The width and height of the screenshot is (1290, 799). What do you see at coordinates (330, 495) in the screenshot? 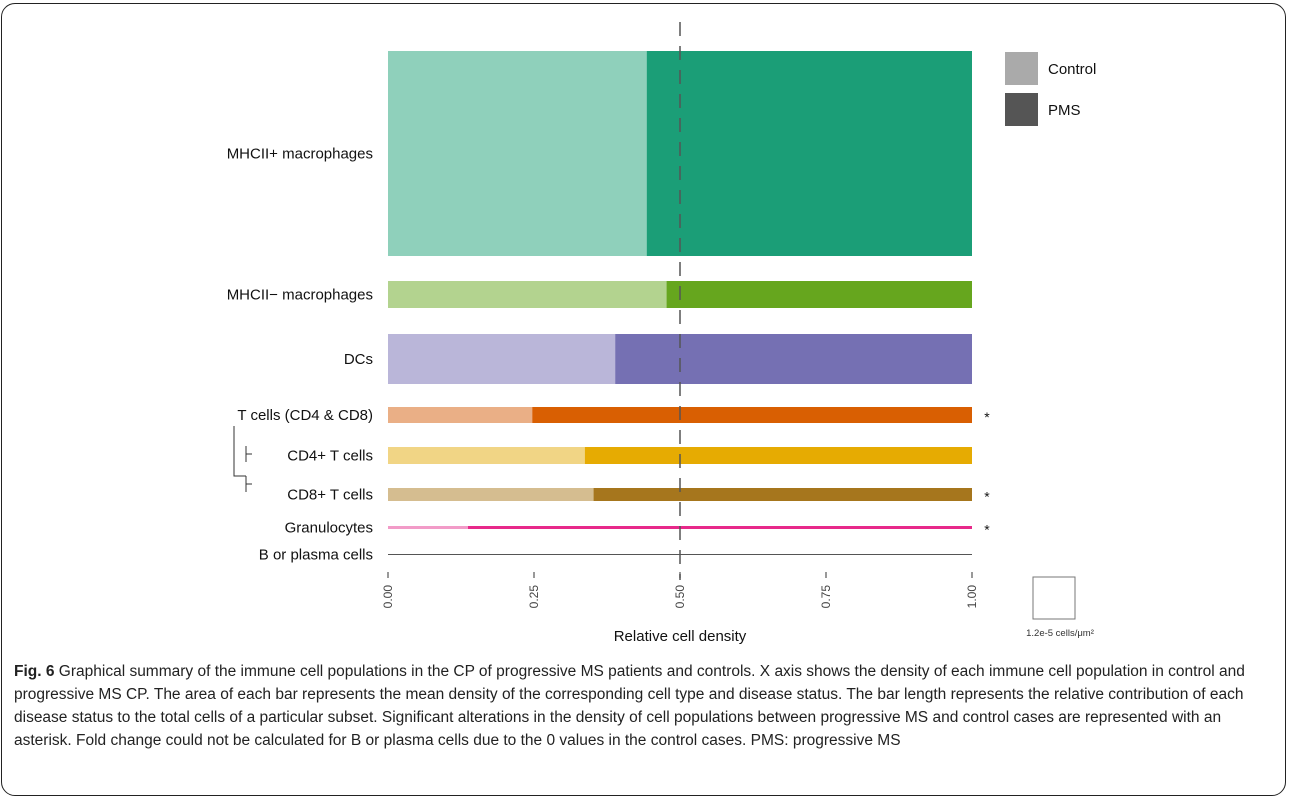
I see `category-label-cd8-t-cells: CD8+ T cells` at bounding box center [330, 495].